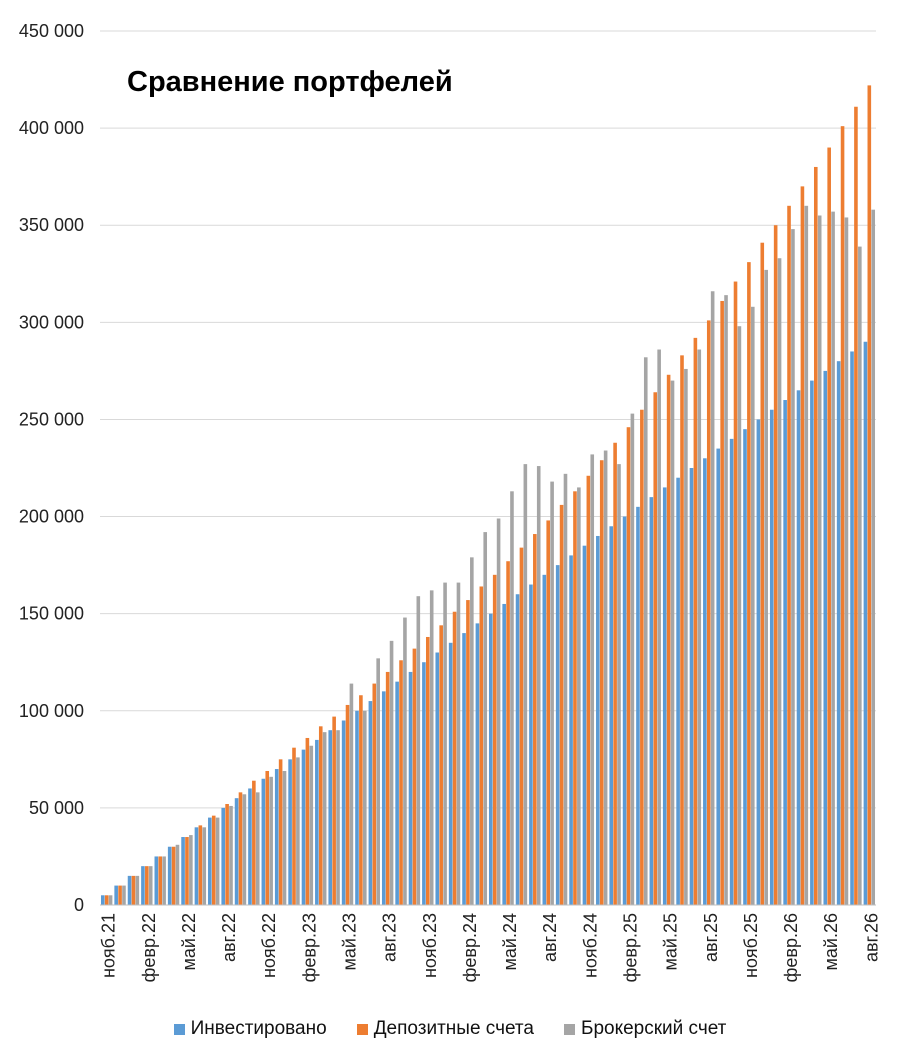 This screenshot has height=1058, width=900. I want to click on y-tick-label: 50 000, so click(56, 808).